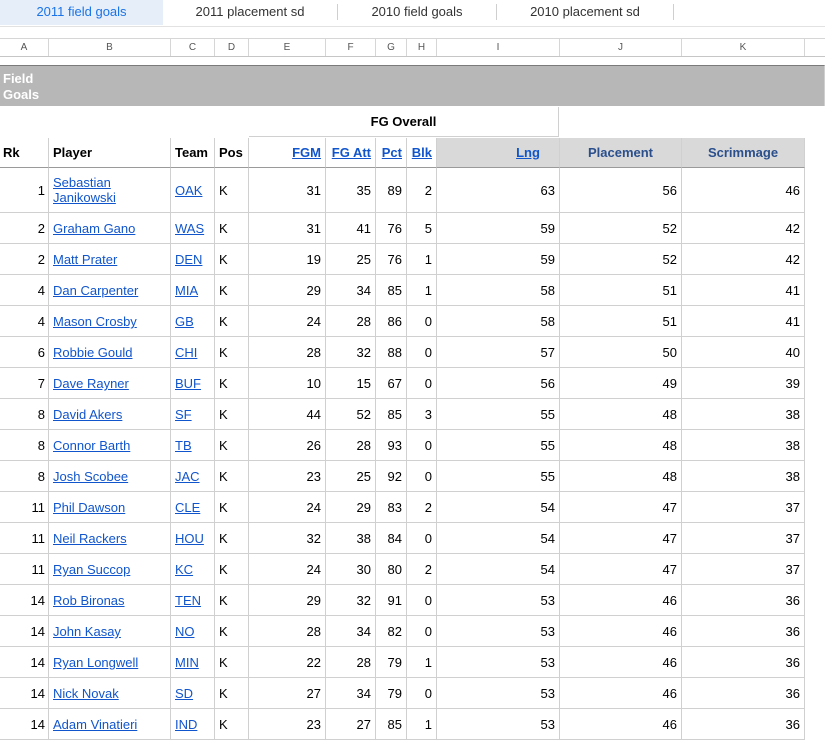 This screenshot has width=825, height=740. I want to click on header-scrimmage: Scrimmage, so click(743, 153).